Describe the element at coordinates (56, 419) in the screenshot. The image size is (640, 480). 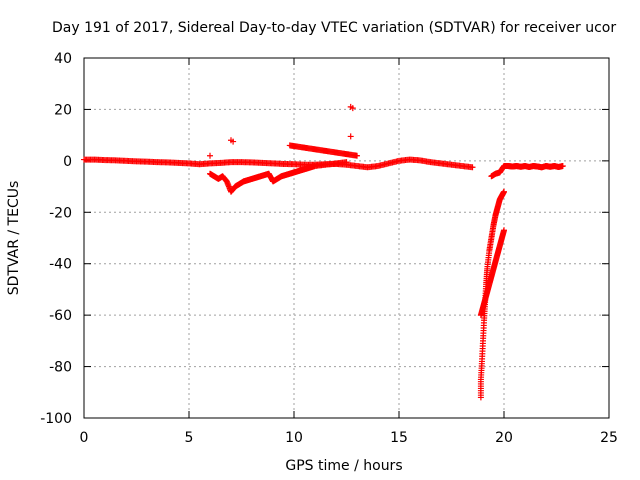
I see `y-tick-label: -100` at that location.